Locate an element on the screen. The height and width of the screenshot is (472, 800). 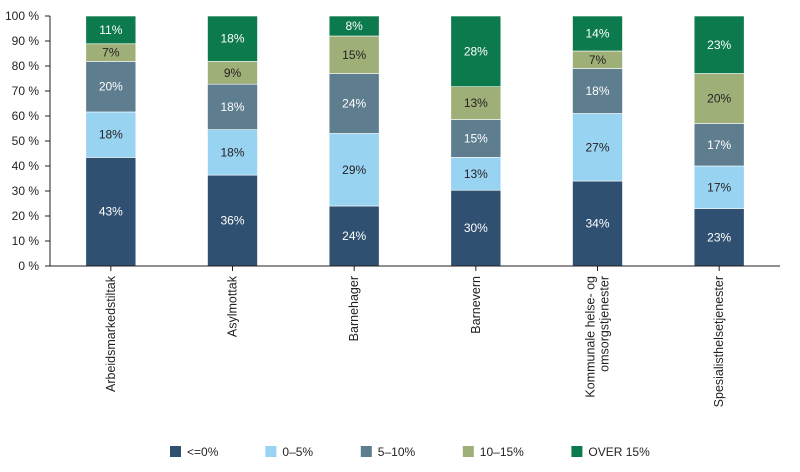
x-category-label: Spesialisthelsetjenester is located at coordinates (719, 341).